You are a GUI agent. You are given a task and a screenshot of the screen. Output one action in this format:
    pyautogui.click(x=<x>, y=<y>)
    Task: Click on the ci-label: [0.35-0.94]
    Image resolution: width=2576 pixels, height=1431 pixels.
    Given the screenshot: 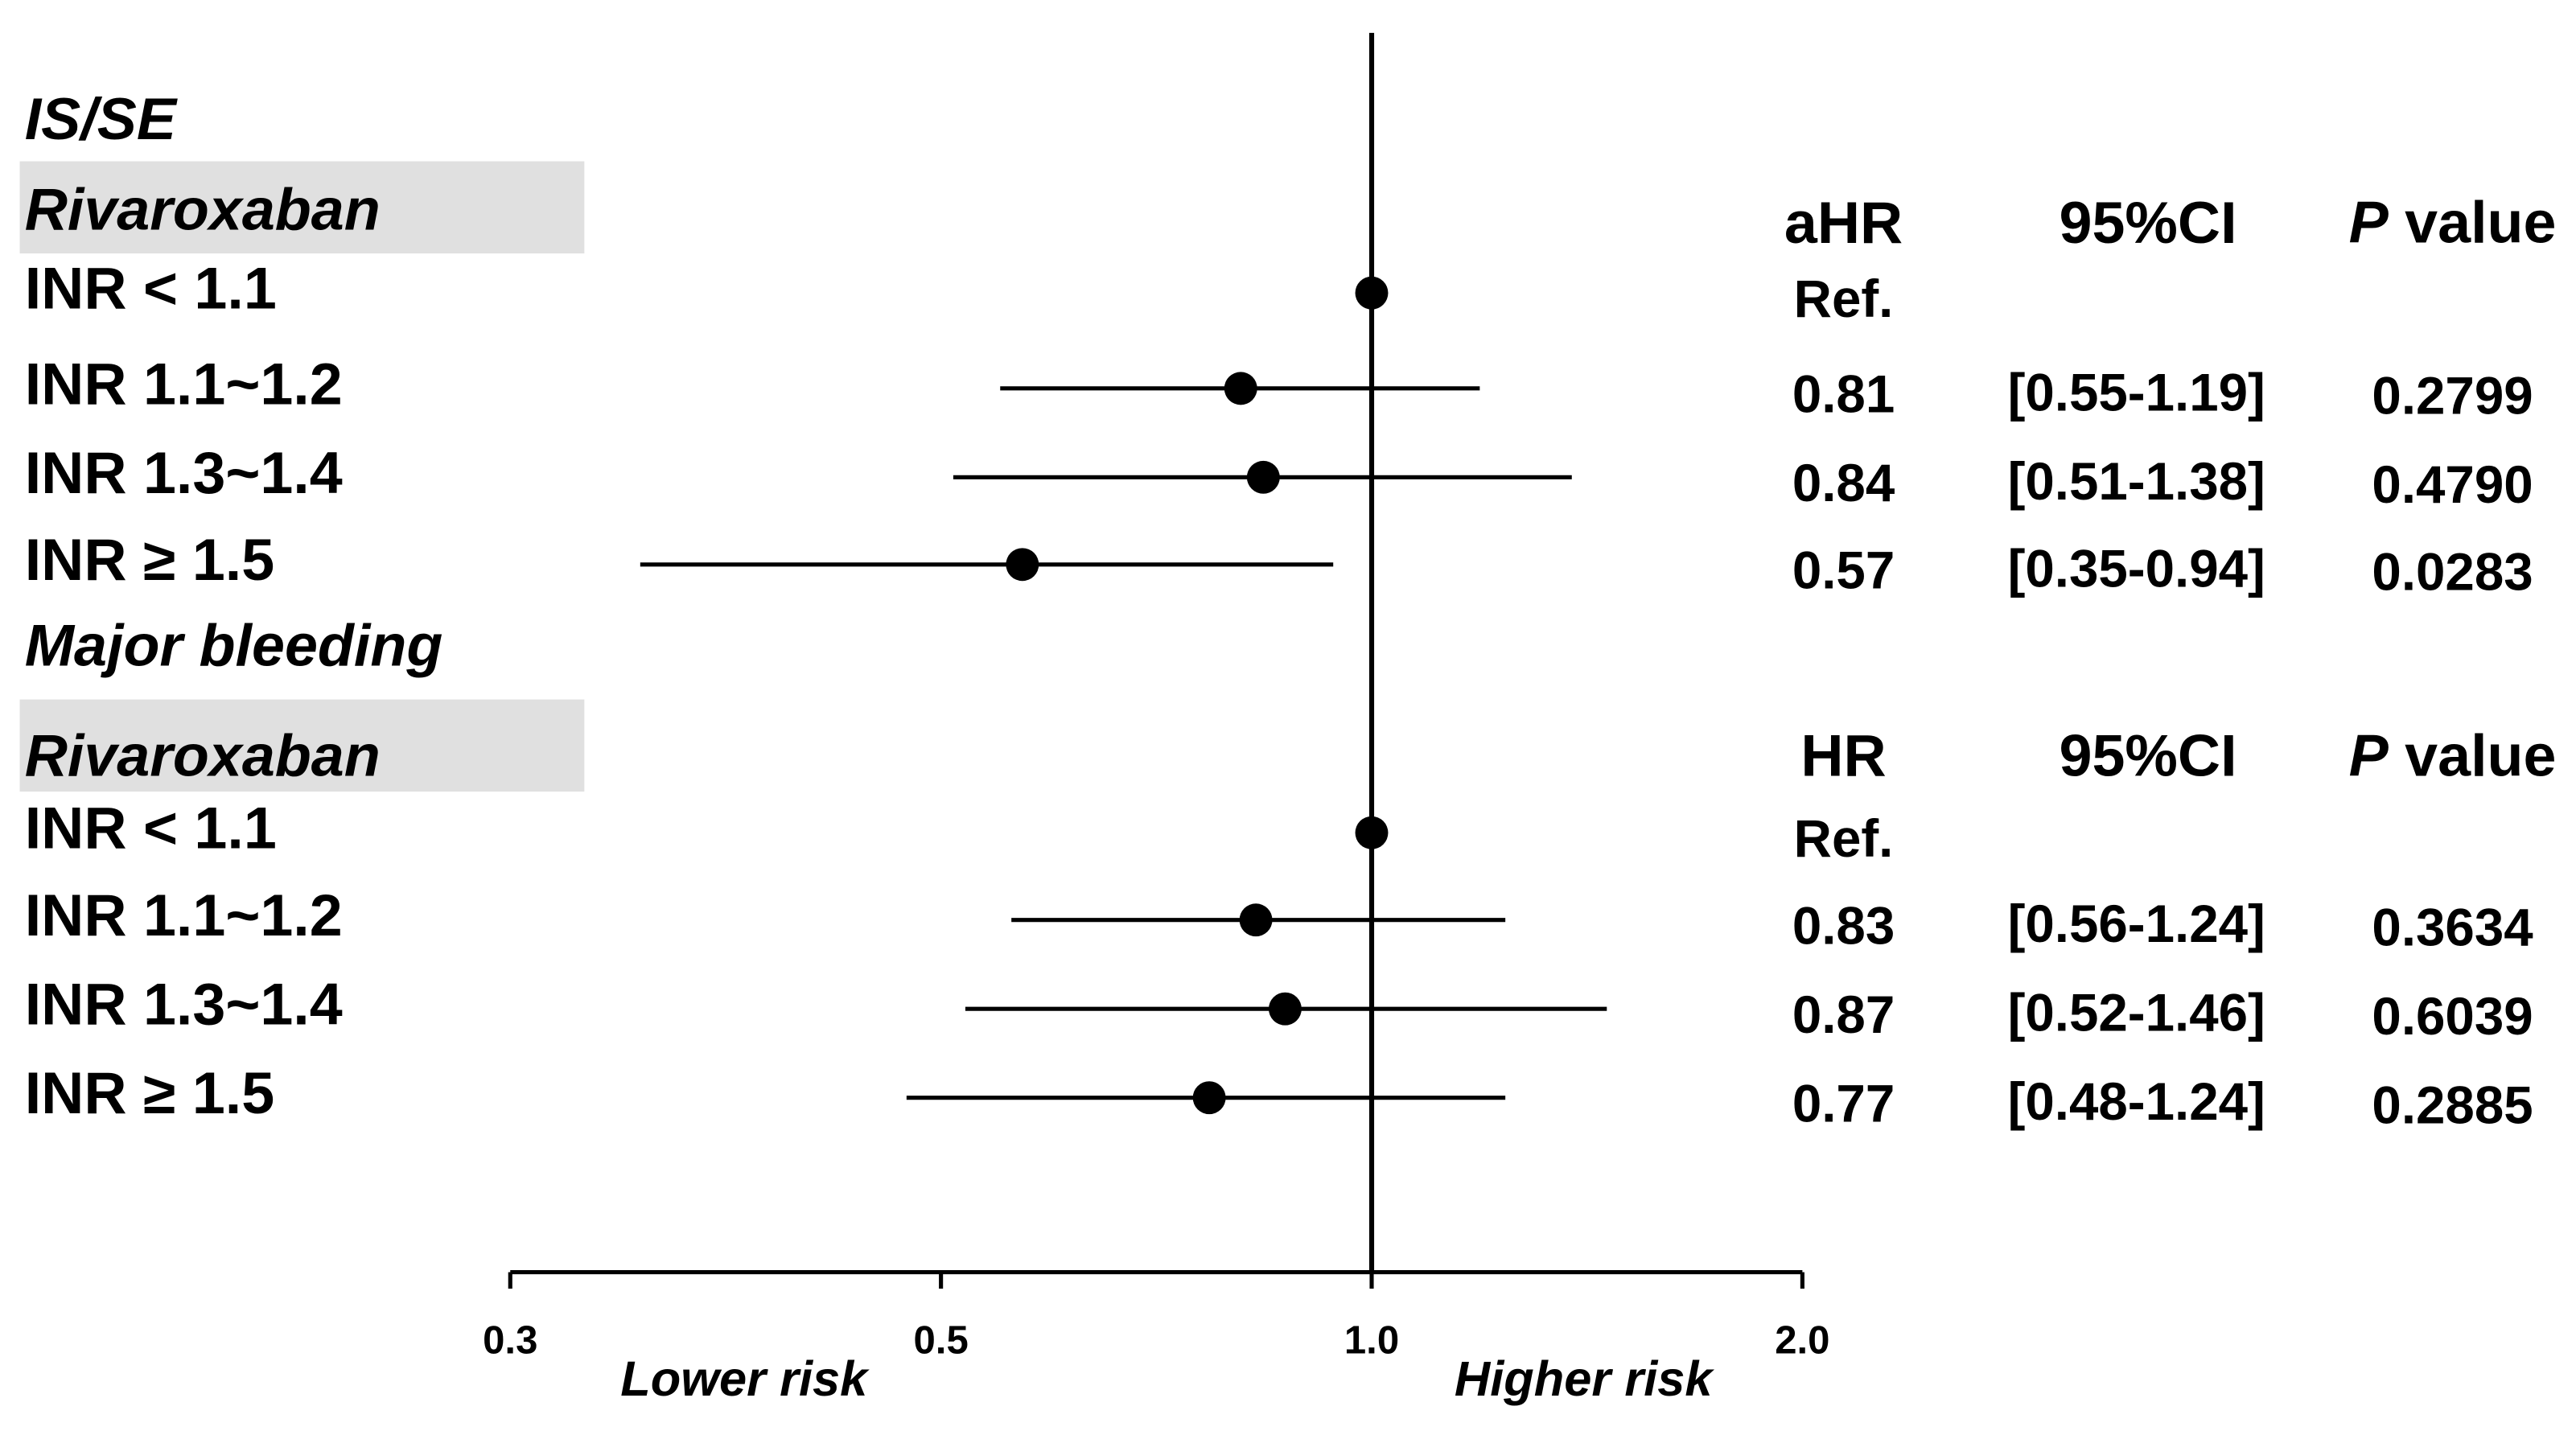 What is the action you would take?
    pyautogui.click(x=2136, y=568)
    